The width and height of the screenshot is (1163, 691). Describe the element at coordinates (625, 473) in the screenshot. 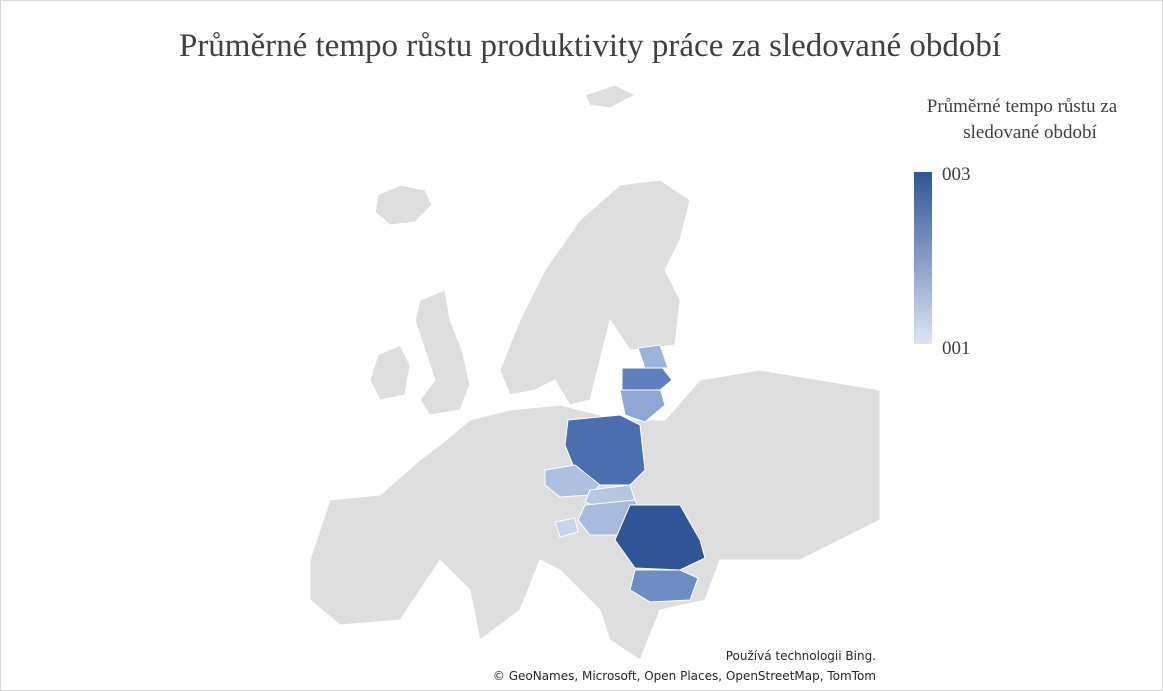

I see `highlighted-countries` at that location.